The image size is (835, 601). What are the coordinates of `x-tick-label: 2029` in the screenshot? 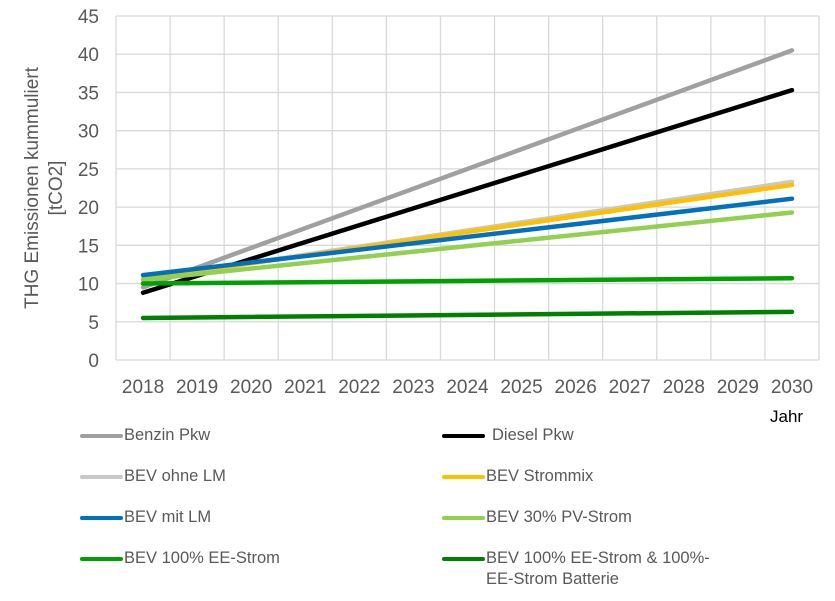 It's located at (738, 387).